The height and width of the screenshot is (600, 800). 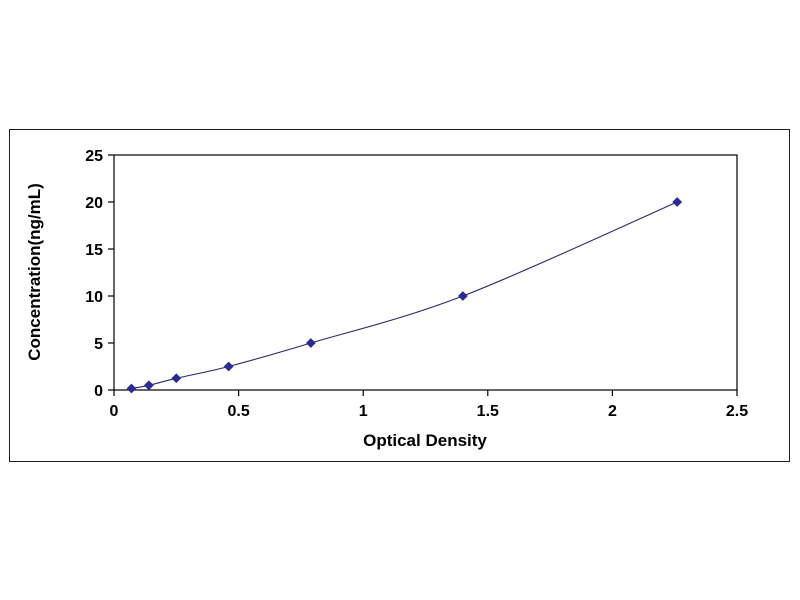 What do you see at coordinates (98, 391) in the screenshot?
I see `y-tick-label: 0` at bounding box center [98, 391].